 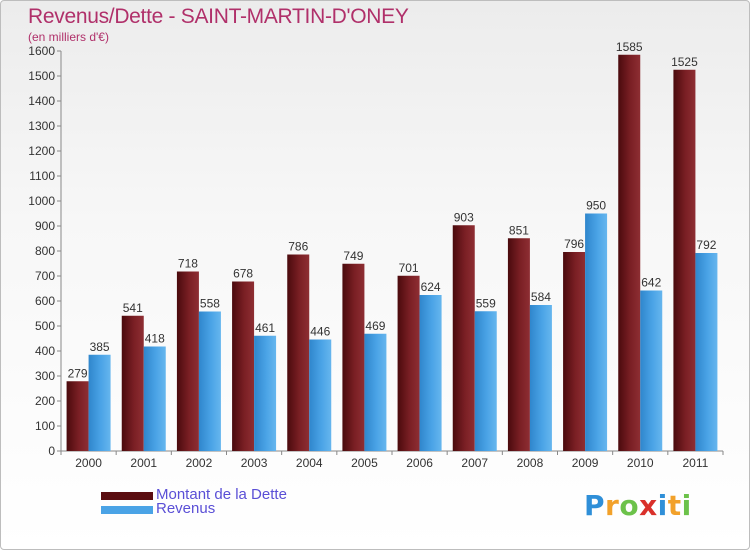 What do you see at coordinates (100, 347) in the screenshot?
I see `data-label: 385` at bounding box center [100, 347].